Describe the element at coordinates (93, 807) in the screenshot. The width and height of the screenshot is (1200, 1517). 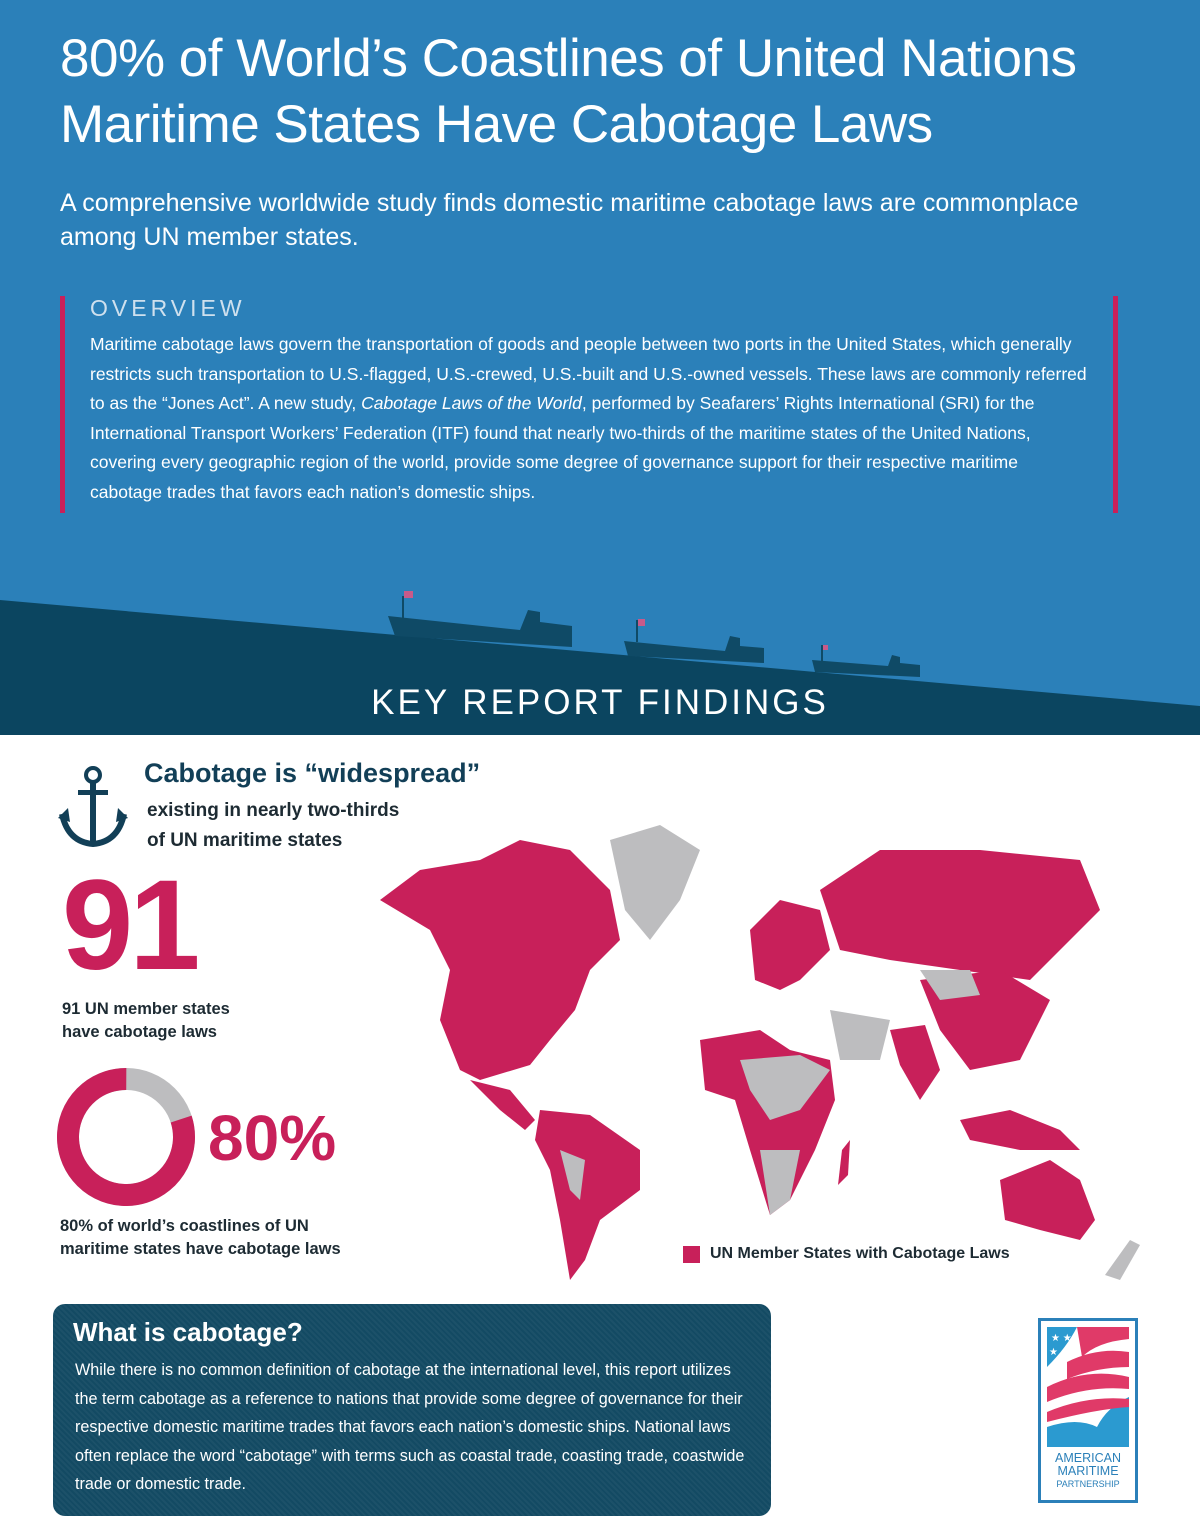
I see `anchor-icon` at that location.